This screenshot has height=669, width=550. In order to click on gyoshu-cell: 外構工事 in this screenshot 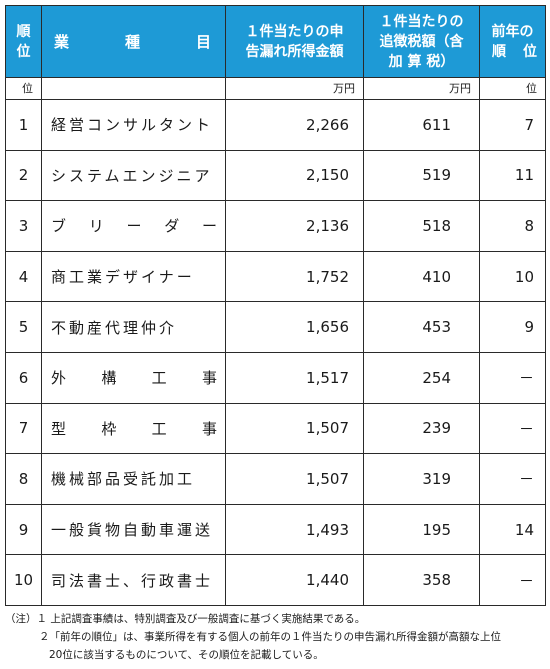, I will do `click(133, 377)`.